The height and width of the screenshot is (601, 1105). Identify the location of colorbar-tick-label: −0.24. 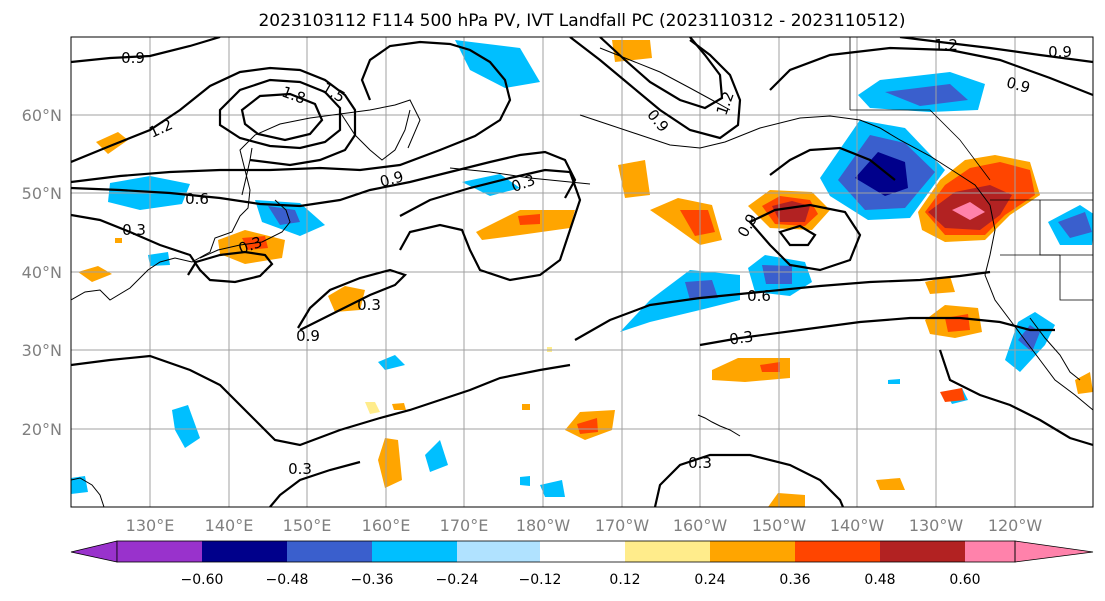
(457, 580).